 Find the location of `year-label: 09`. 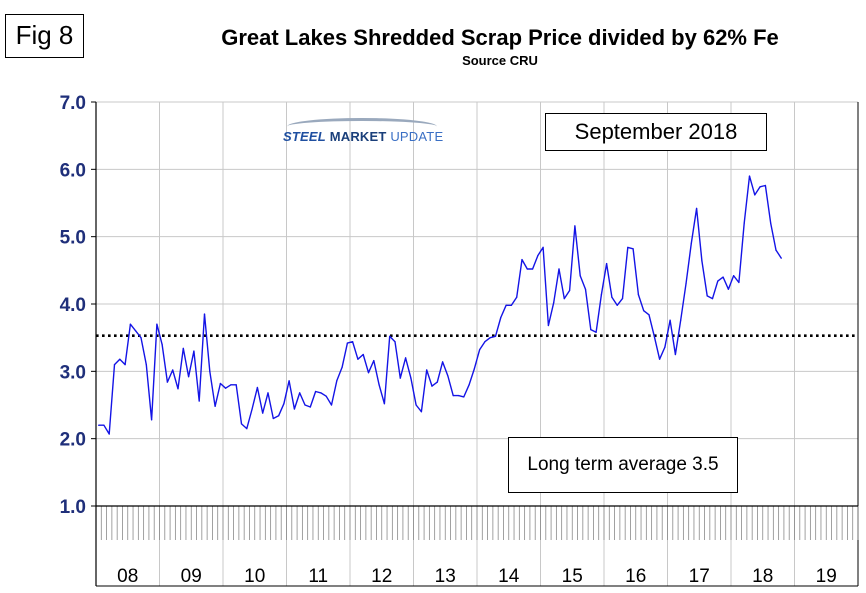

year-label: 09 is located at coordinates (191, 576).